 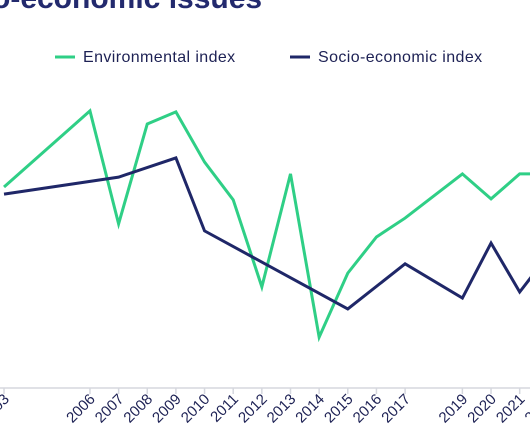 What do you see at coordinates (339, 409) in the screenshot?
I see `x-tick-label: 2015` at bounding box center [339, 409].